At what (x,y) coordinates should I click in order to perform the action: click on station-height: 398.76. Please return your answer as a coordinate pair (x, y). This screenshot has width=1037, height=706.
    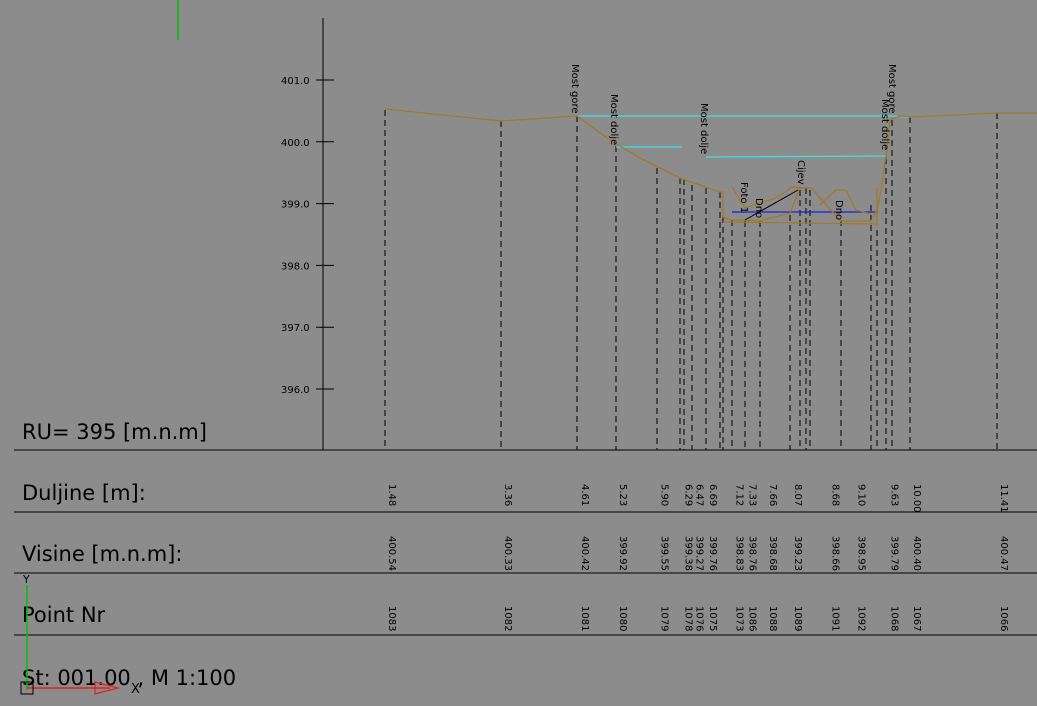
    Looking at the image, I should click on (752, 553).